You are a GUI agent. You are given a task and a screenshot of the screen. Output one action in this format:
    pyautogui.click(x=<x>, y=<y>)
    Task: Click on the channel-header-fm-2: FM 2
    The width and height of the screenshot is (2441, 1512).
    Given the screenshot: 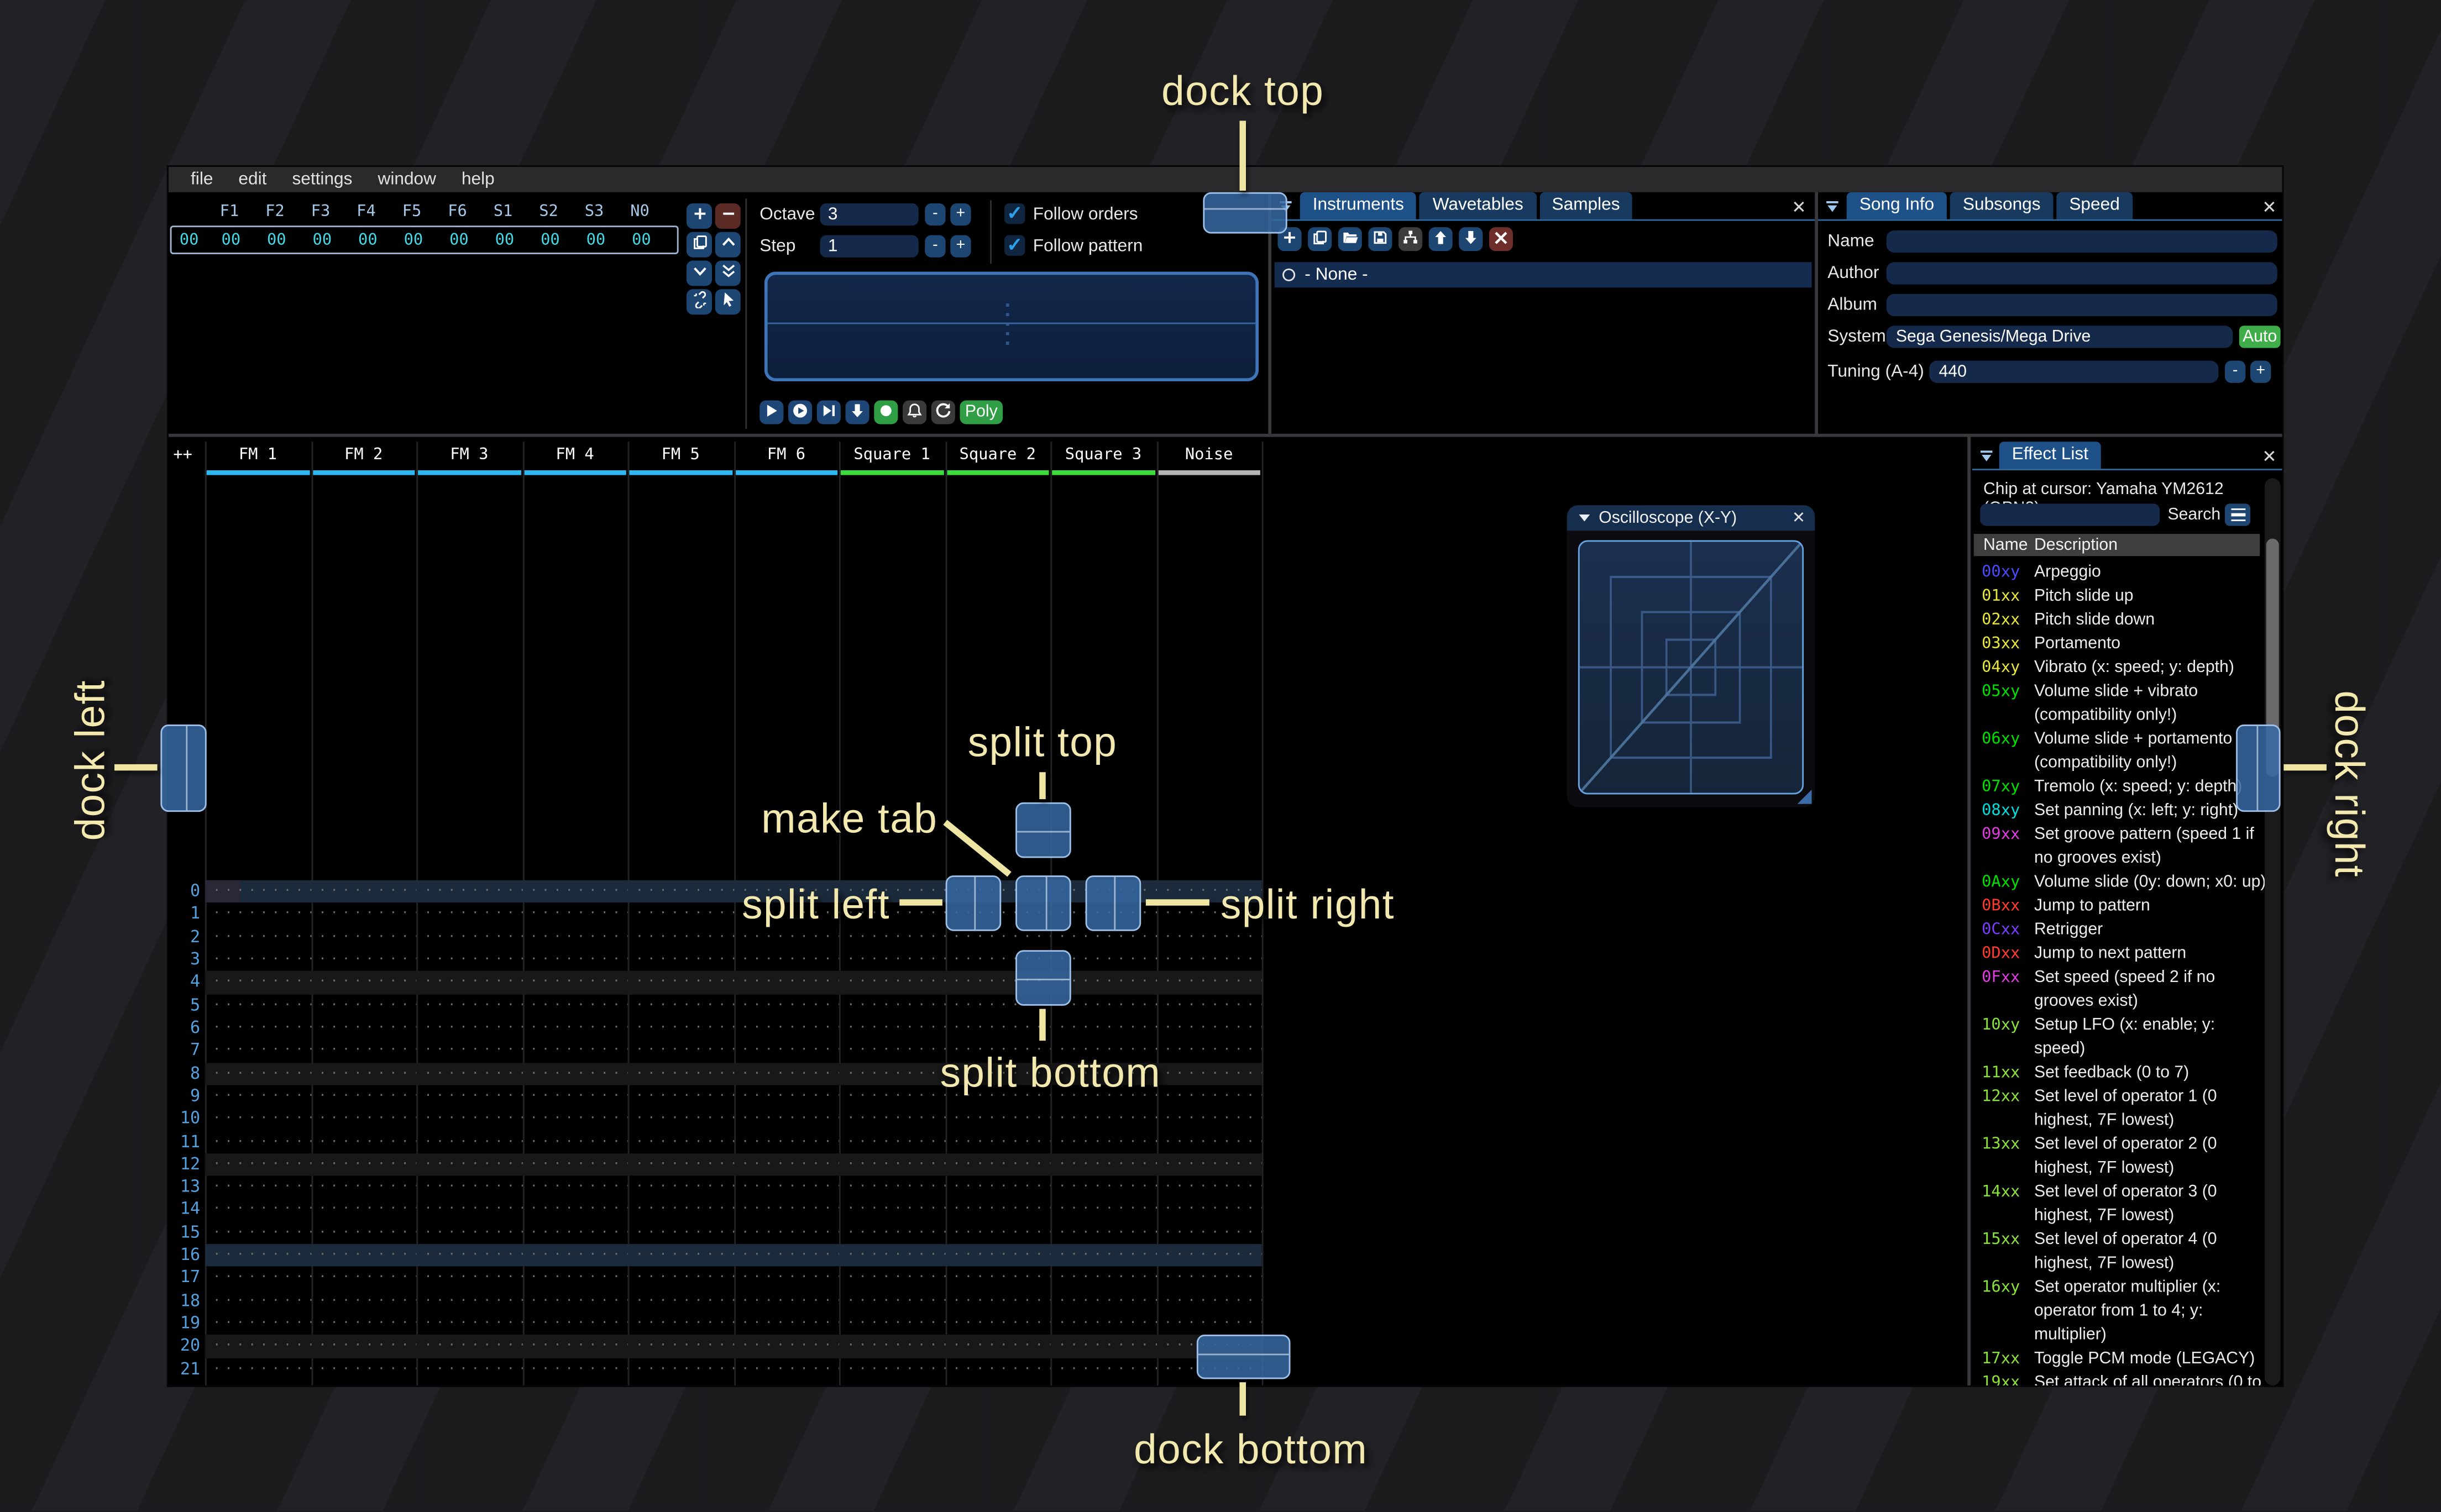 What is the action you would take?
    pyautogui.click(x=363, y=455)
    